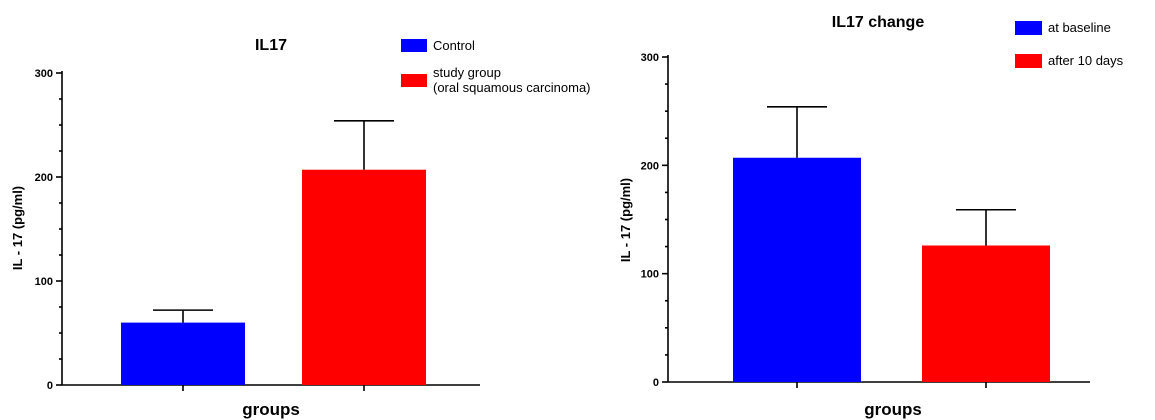  What do you see at coordinates (1069, 44) in the screenshot?
I see `legend: at baseline after 10 days` at bounding box center [1069, 44].